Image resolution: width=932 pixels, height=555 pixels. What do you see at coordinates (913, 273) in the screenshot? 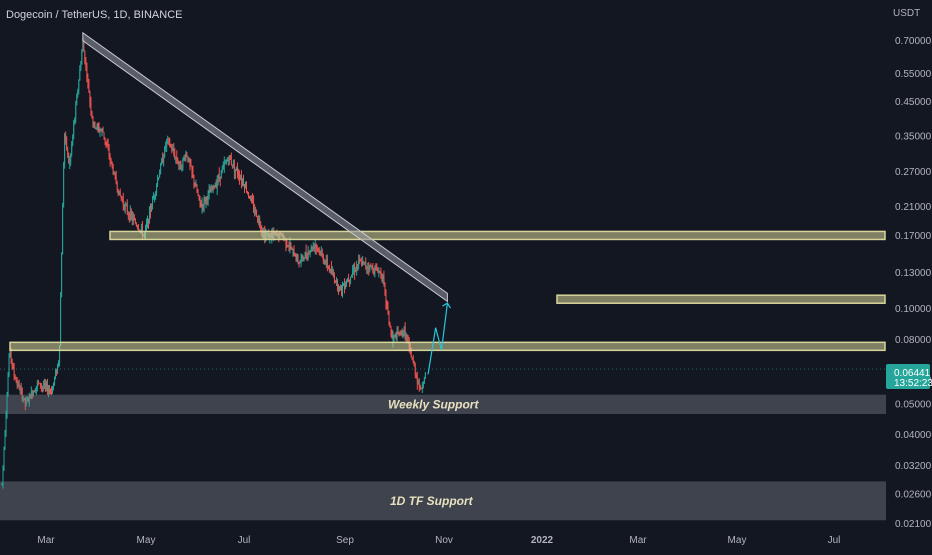
I see `y-axis-tick-label: 0.13000` at bounding box center [913, 273].